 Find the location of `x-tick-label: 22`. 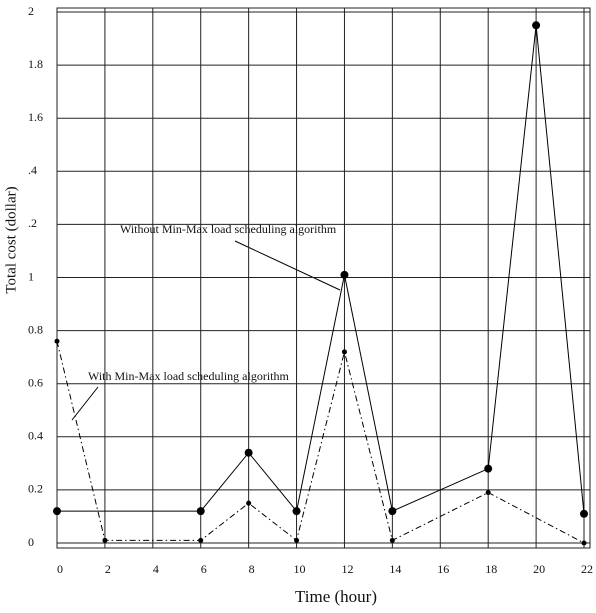

x-tick-label: 22 is located at coordinates (587, 569).